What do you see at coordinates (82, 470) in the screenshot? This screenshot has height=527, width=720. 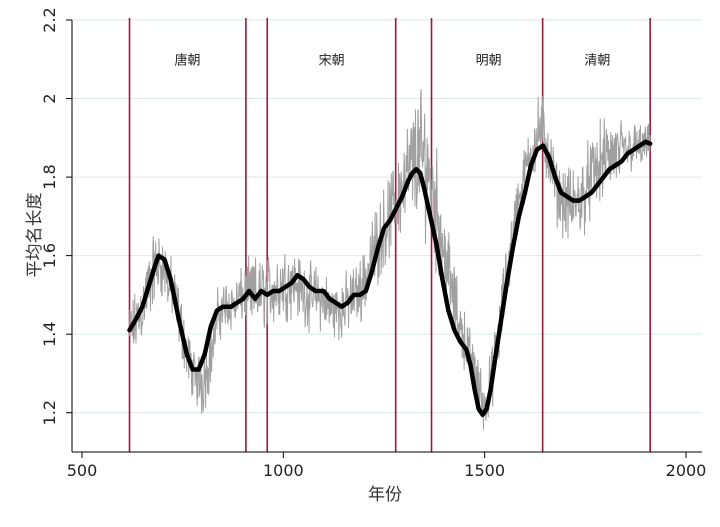 I see `x-tick-label: 500` at bounding box center [82, 470].